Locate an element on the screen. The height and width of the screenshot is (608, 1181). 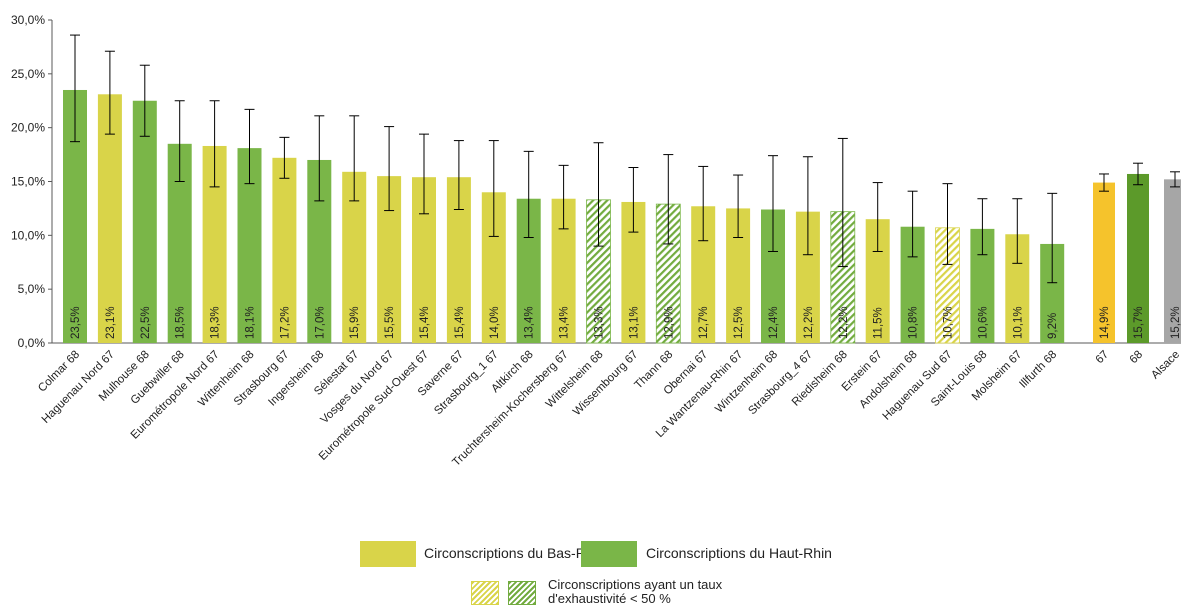
data-label: 23,1% is located at coordinates (111, 322).